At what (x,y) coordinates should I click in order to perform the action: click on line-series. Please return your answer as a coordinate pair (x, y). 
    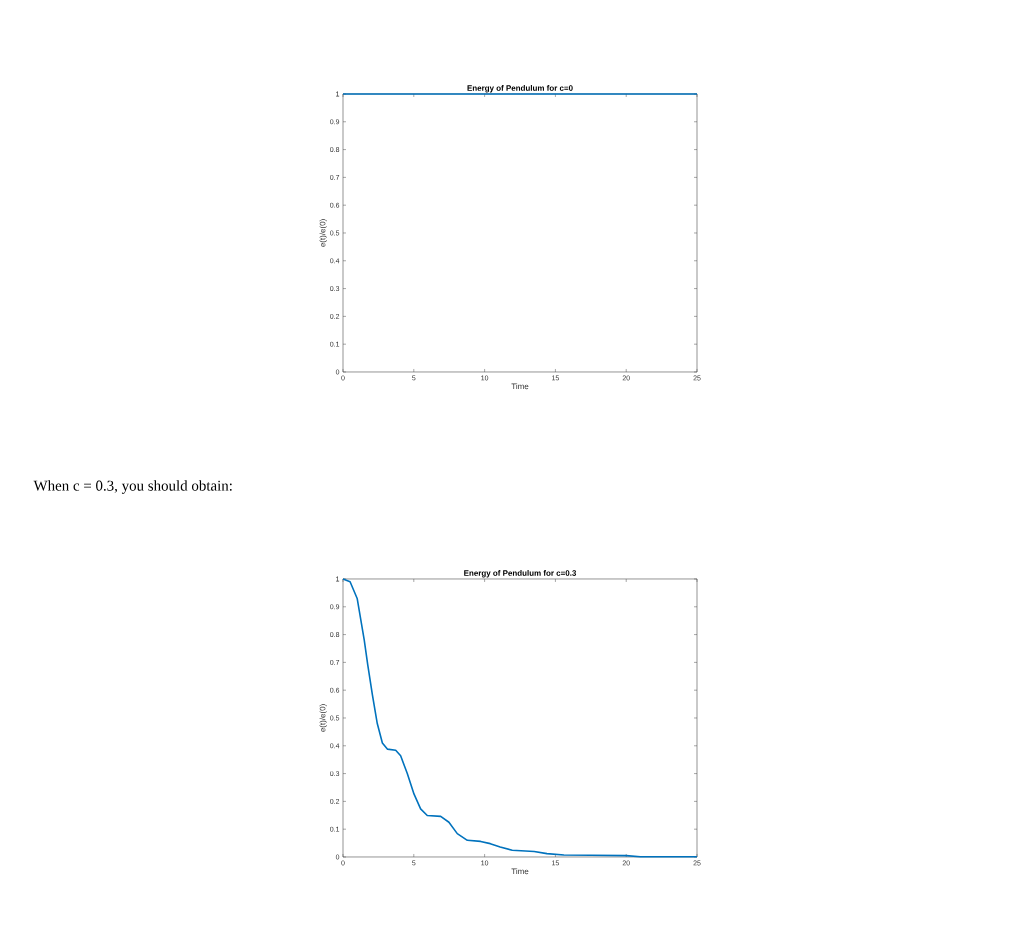
    Looking at the image, I should click on (520, 718).